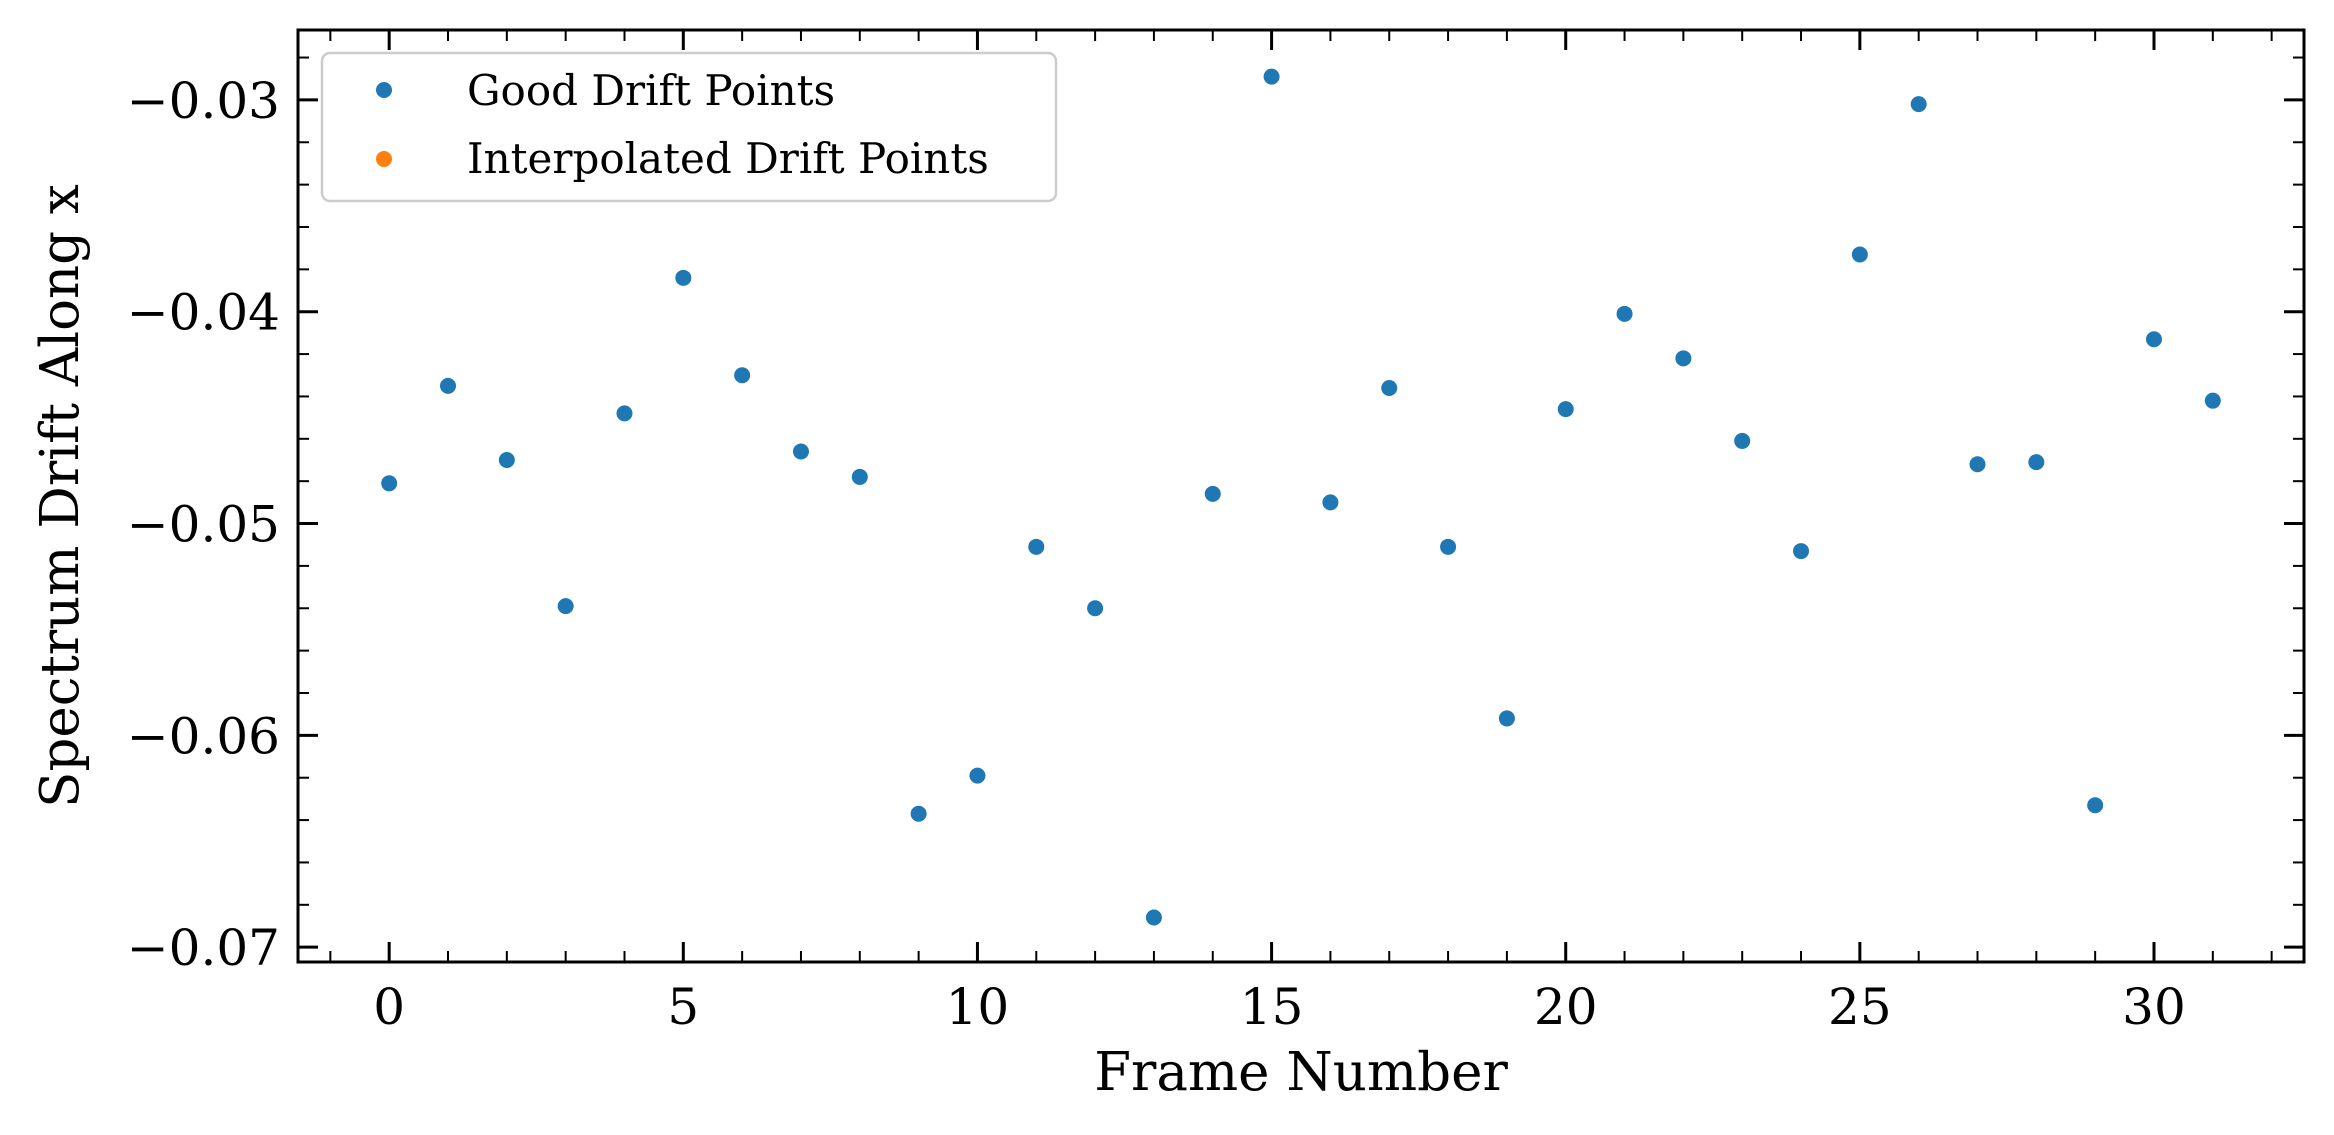 The image size is (2334, 1135). What do you see at coordinates (203, 101) in the screenshot?
I see `y-tick-label: −0.03` at bounding box center [203, 101].